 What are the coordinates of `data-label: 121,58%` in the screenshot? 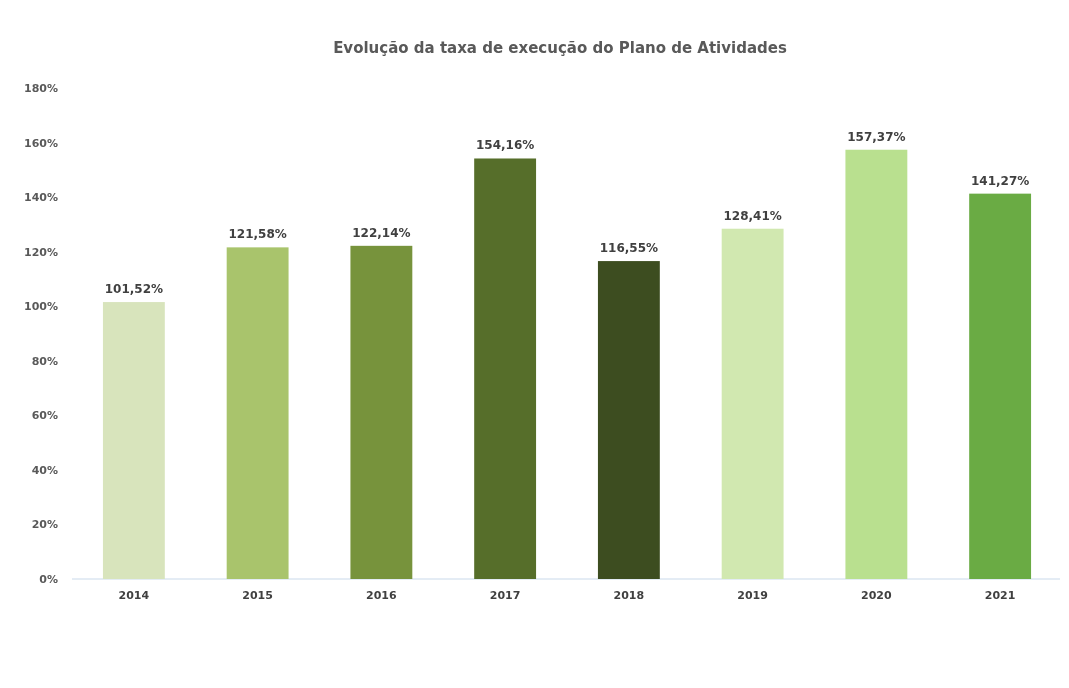 It's located at (257, 234).